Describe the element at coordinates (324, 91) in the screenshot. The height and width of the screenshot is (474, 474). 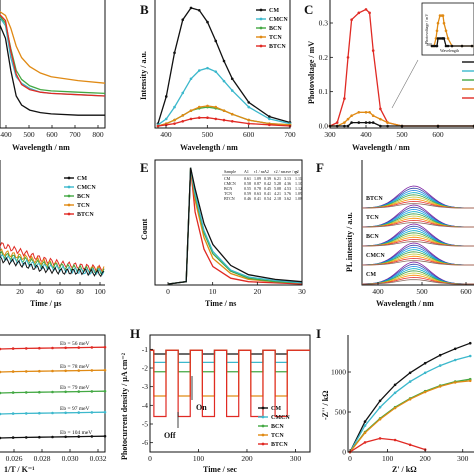
I see `panel-c-y-tick-label: 0.1` at that location.